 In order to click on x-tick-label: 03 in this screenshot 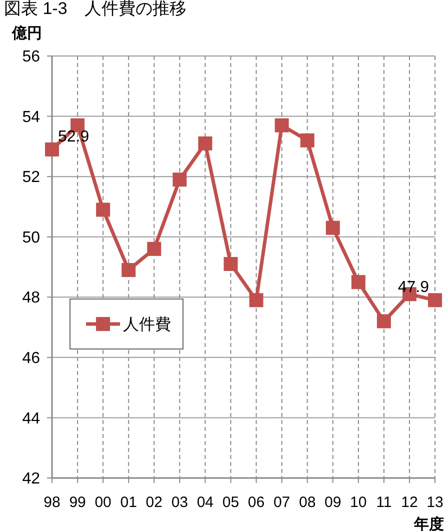, I will do `click(179, 502)`.